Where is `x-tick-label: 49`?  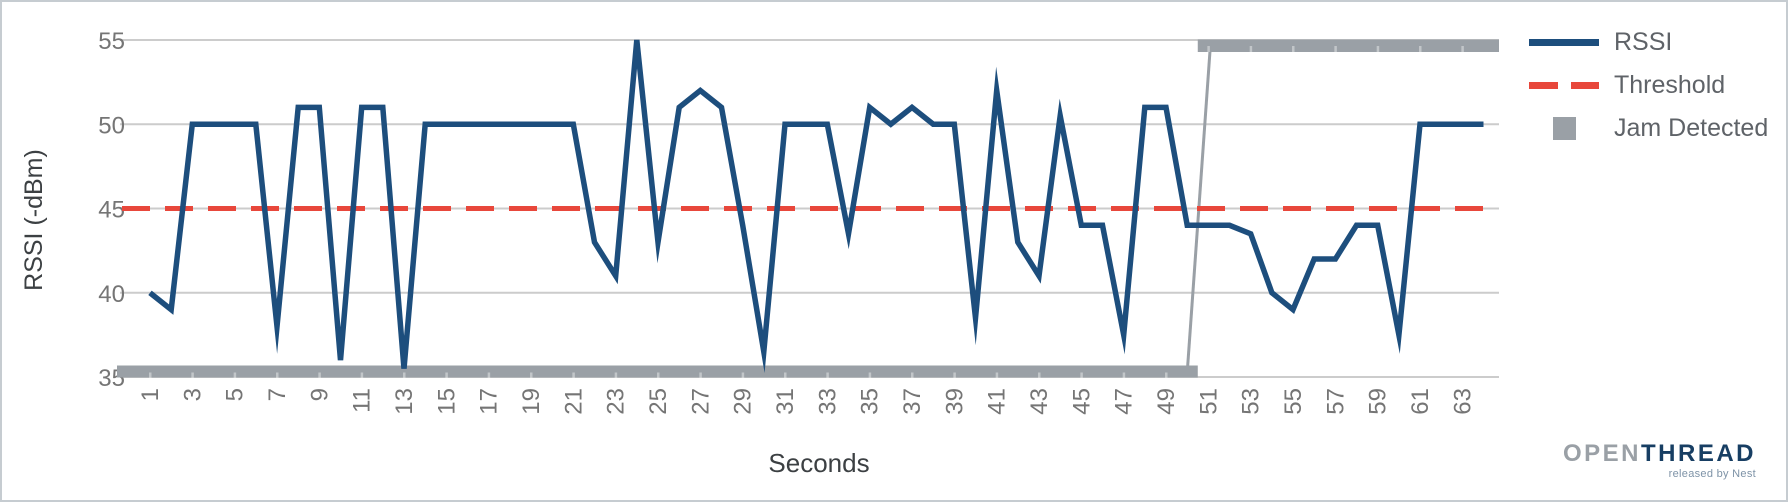
x-tick-label: 49 is located at coordinates (1166, 401).